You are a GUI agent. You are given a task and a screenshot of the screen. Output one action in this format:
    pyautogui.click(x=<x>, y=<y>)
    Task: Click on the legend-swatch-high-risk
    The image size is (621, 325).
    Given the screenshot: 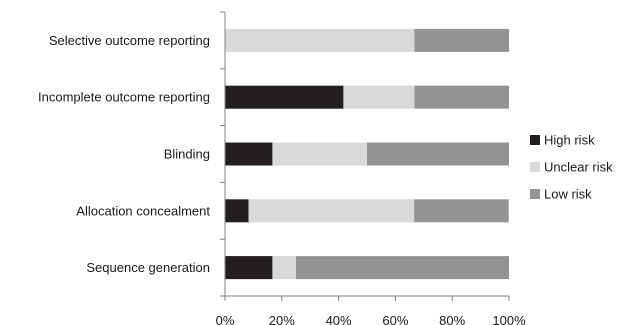 What is the action you would take?
    pyautogui.click(x=535, y=140)
    